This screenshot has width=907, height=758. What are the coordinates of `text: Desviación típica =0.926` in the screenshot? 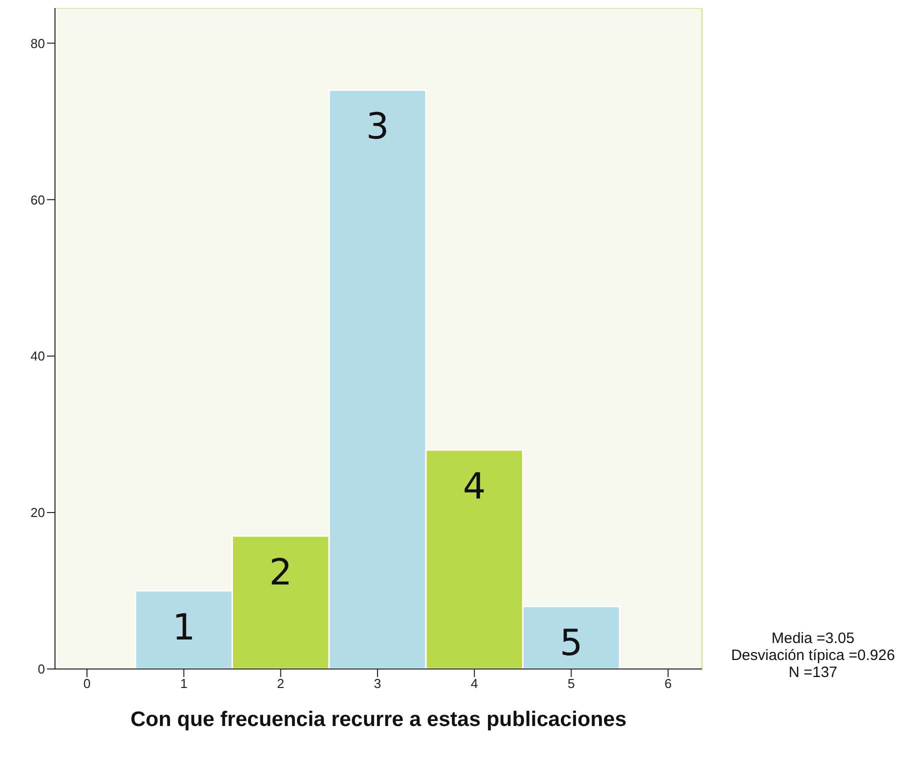 It's located at (813, 655).